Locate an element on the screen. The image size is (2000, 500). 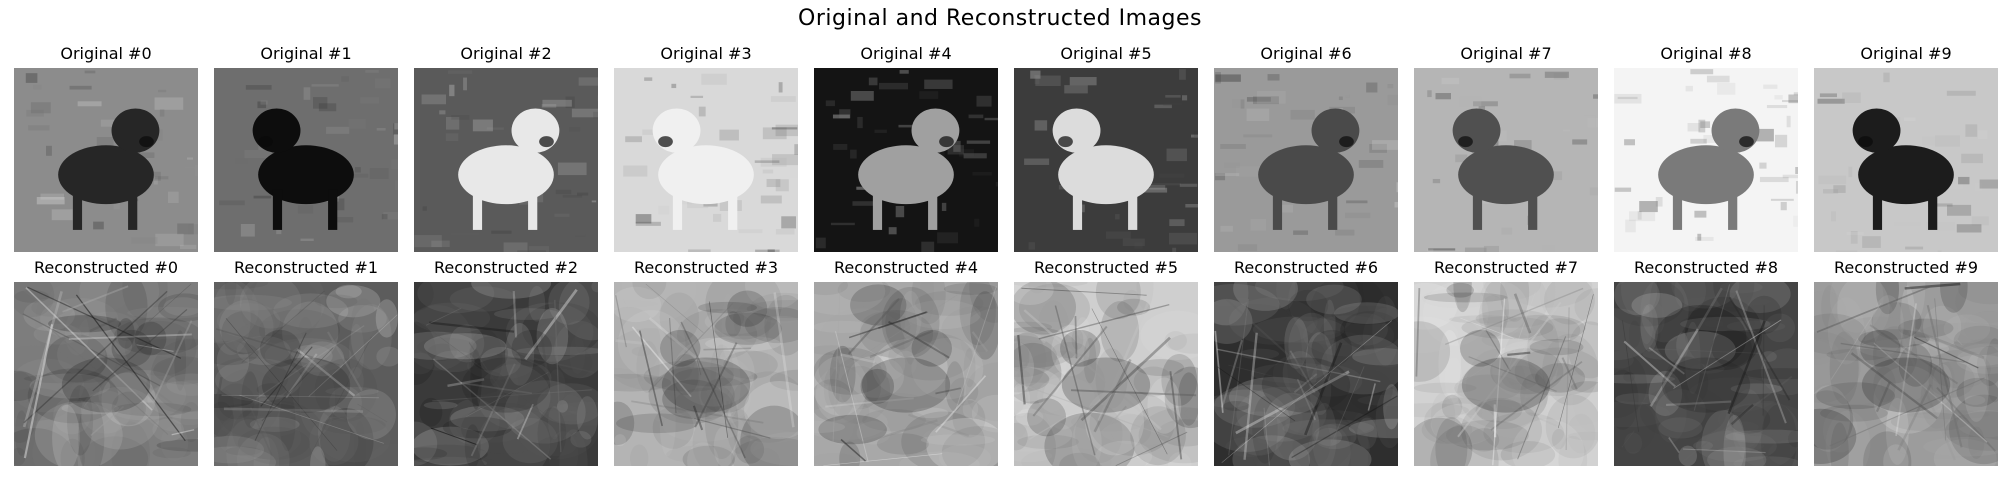
original-title: Original #5 is located at coordinates (1106, 53).